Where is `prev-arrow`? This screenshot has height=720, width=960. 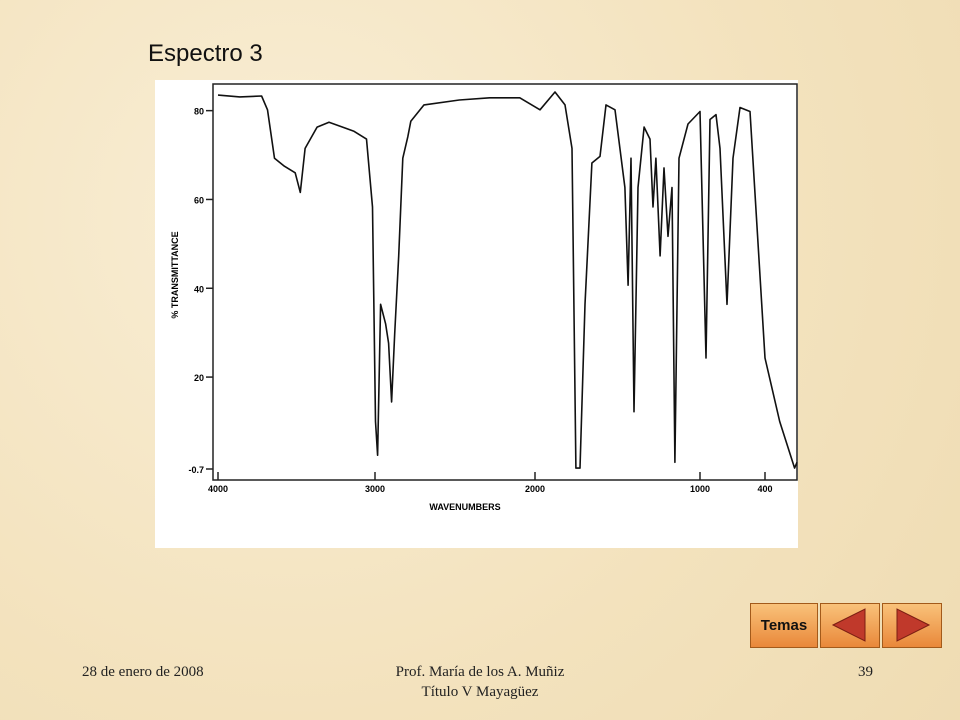
prev-arrow is located at coordinates (848, 625).